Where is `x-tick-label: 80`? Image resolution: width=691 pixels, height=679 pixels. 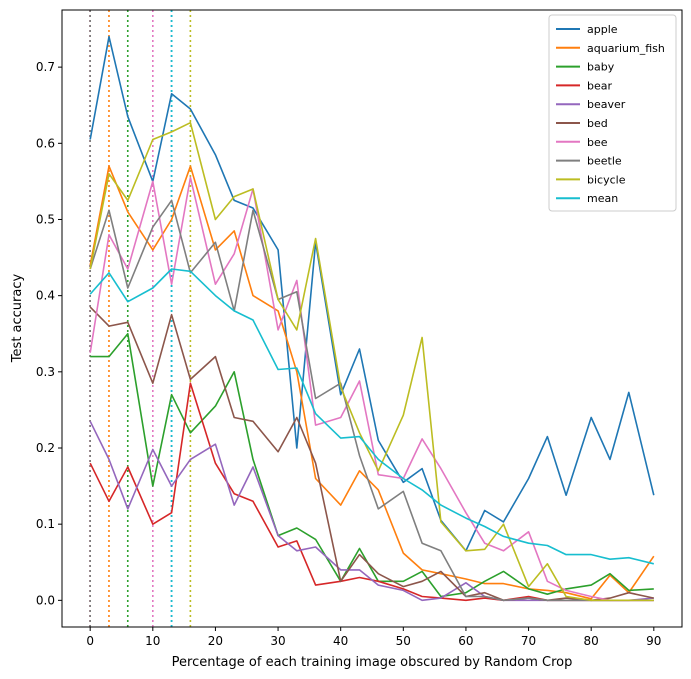 x-tick-label: 80 is located at coordinates (591, 641).